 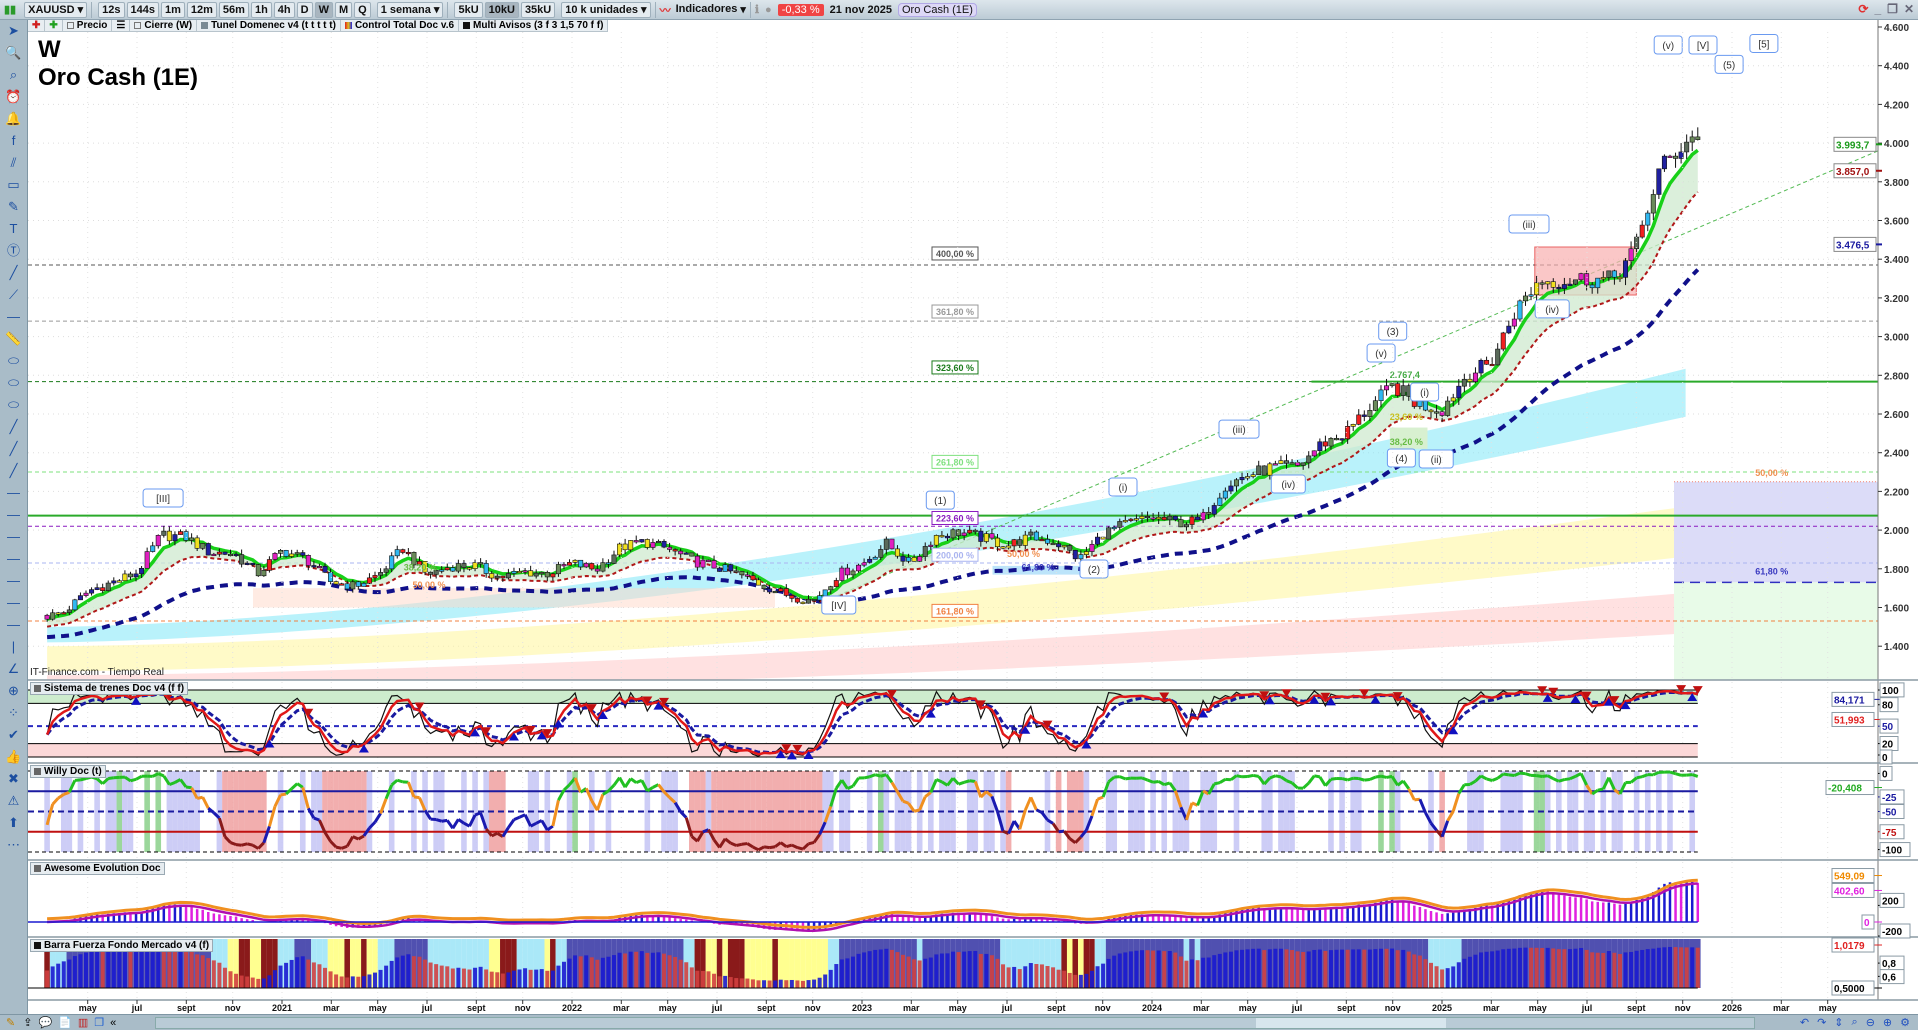 I want to click on timeframe-1m: 1m, so click(x=172, y=9).